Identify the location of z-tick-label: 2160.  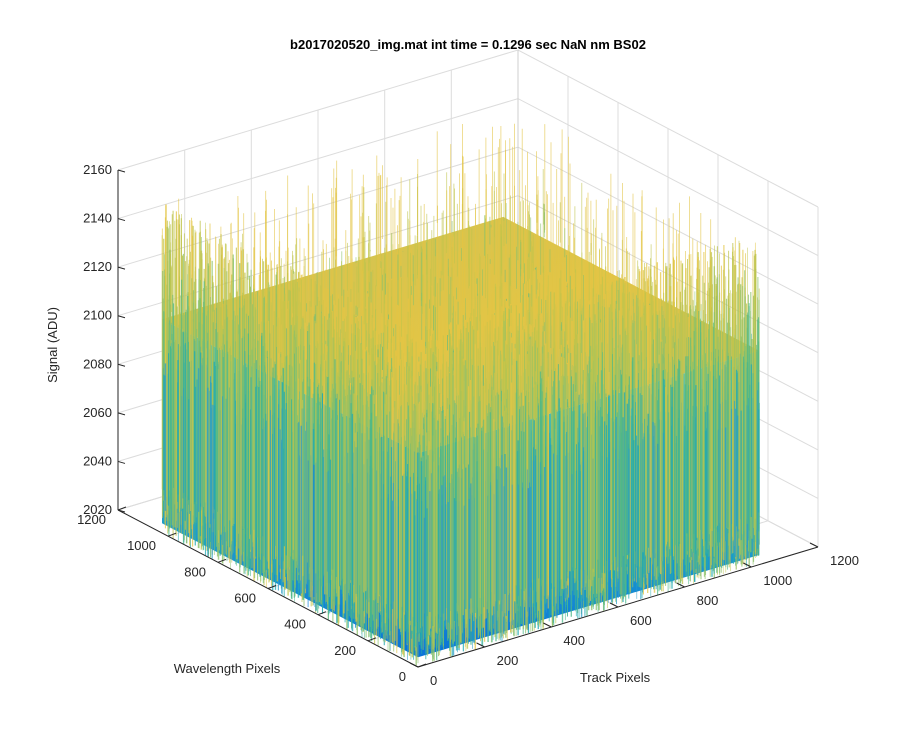
(97, 169).